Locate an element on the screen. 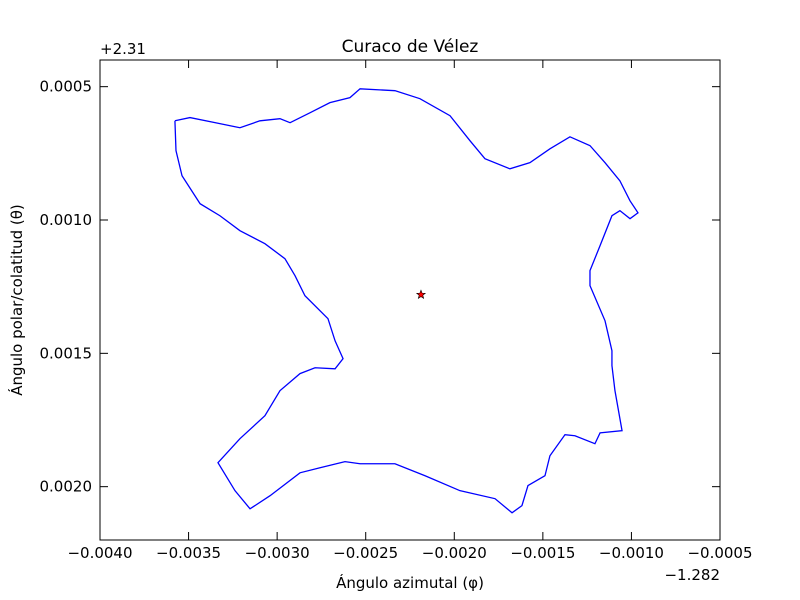 This screenshot has width=800, height=600. x-axis-label: Ángulo azimutal (φ) is located at coordinates (410, 582).